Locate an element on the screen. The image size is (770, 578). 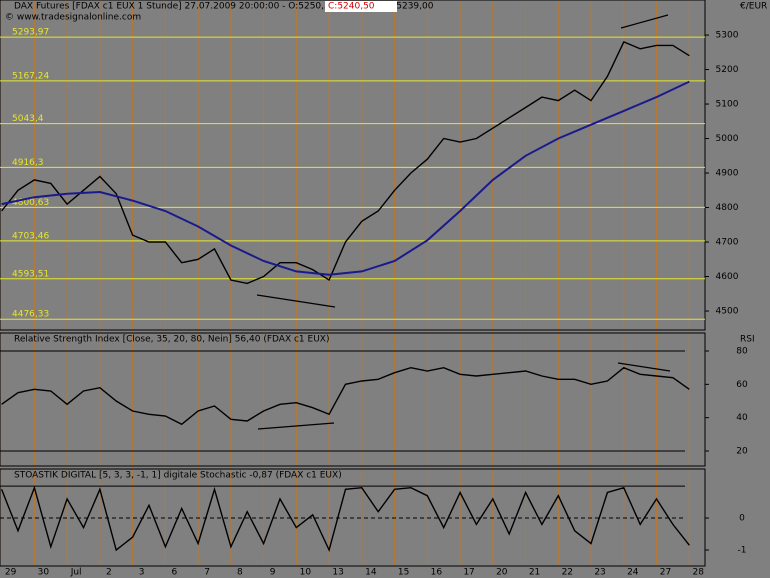
y-tick-label: 4700 is located at coordinates (727, 243).